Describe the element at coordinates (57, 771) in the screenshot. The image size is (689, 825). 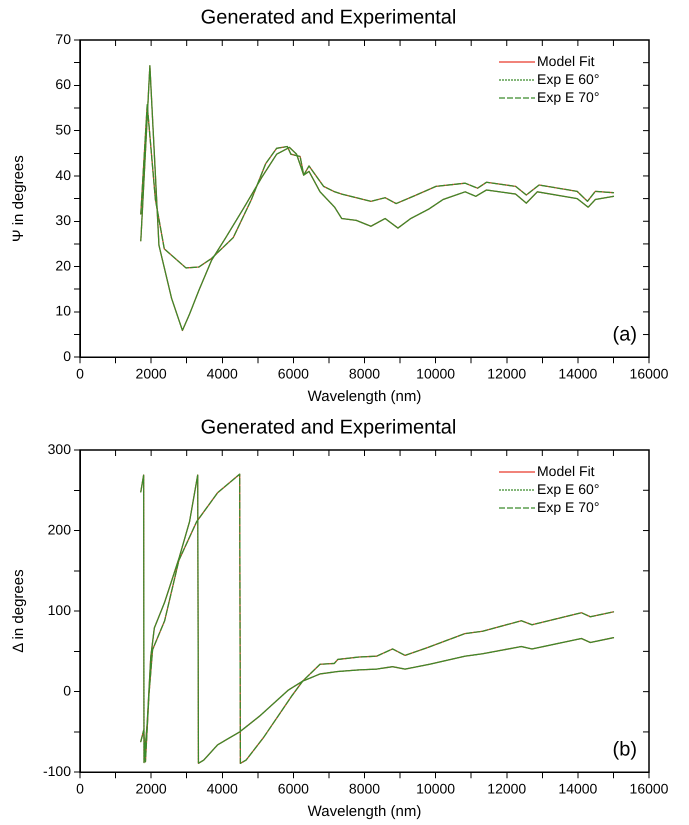
I see `y-tick-label: -100` at that location.